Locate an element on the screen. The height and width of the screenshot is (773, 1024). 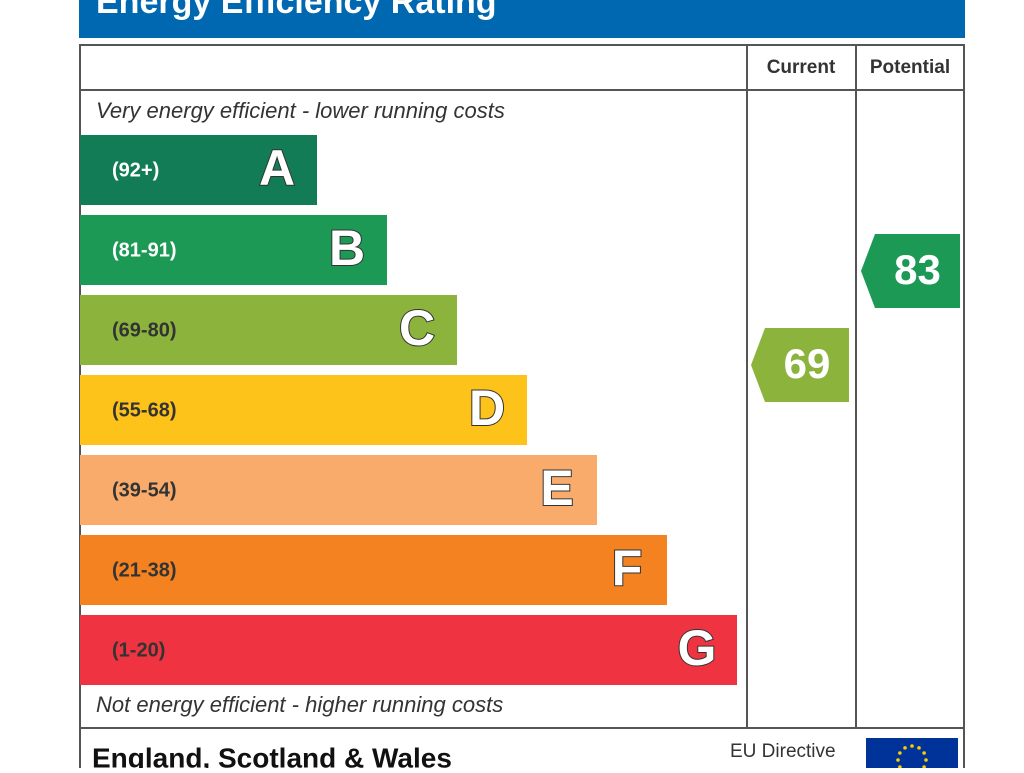
band-letter: D is located at coordinates (487, 408).